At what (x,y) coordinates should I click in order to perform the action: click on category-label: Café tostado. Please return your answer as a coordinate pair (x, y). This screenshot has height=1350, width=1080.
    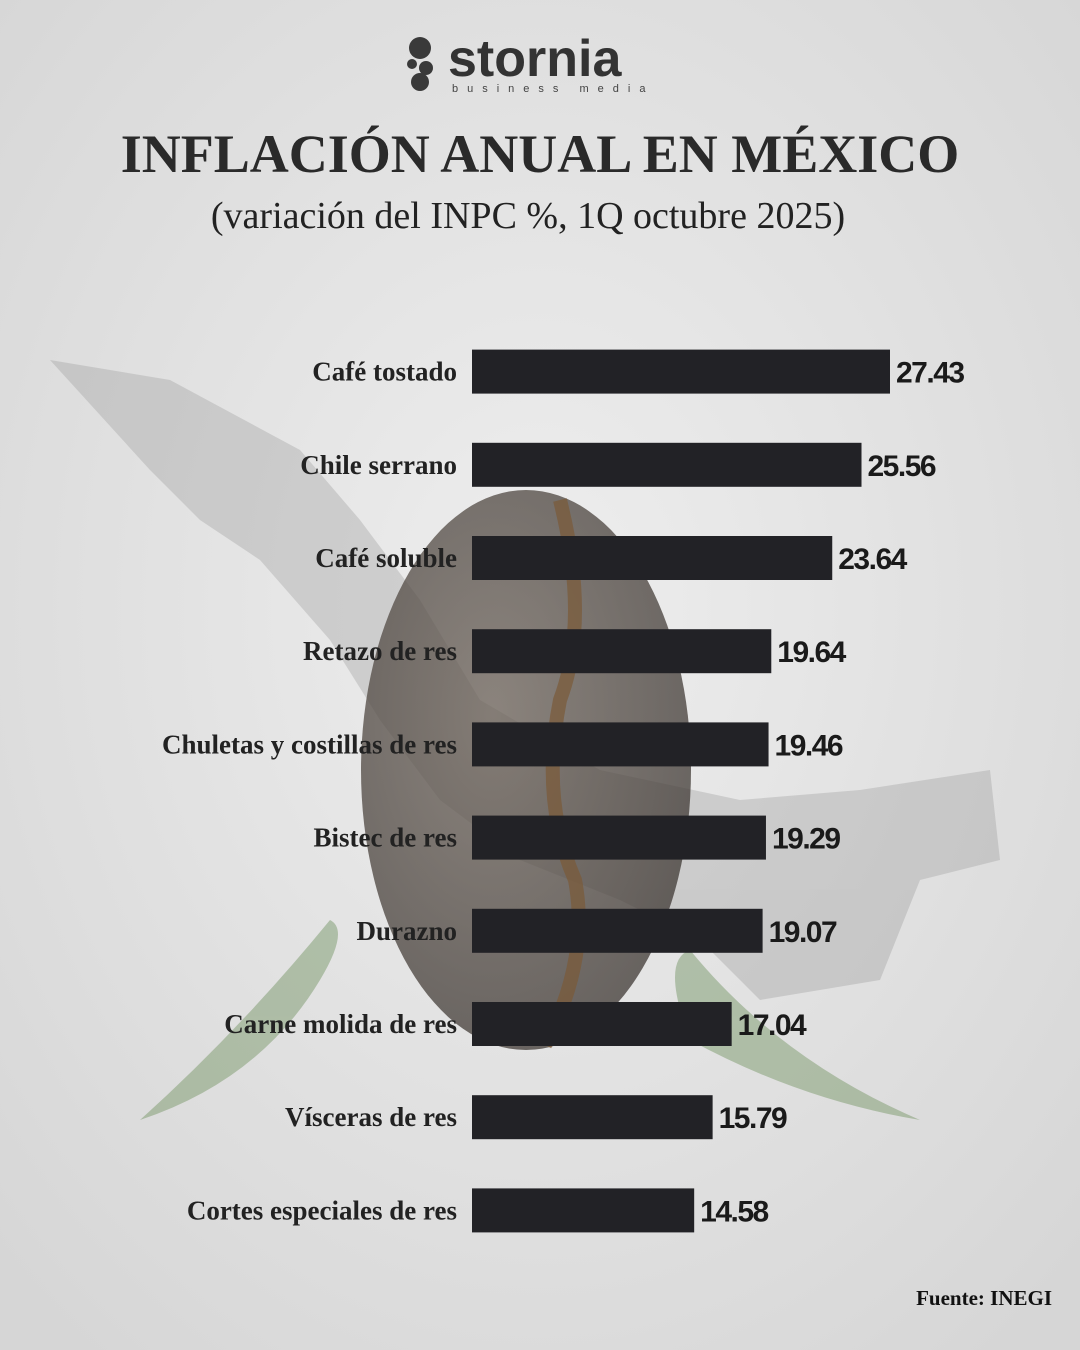
    Looking at the image, I should click on (384, 372).